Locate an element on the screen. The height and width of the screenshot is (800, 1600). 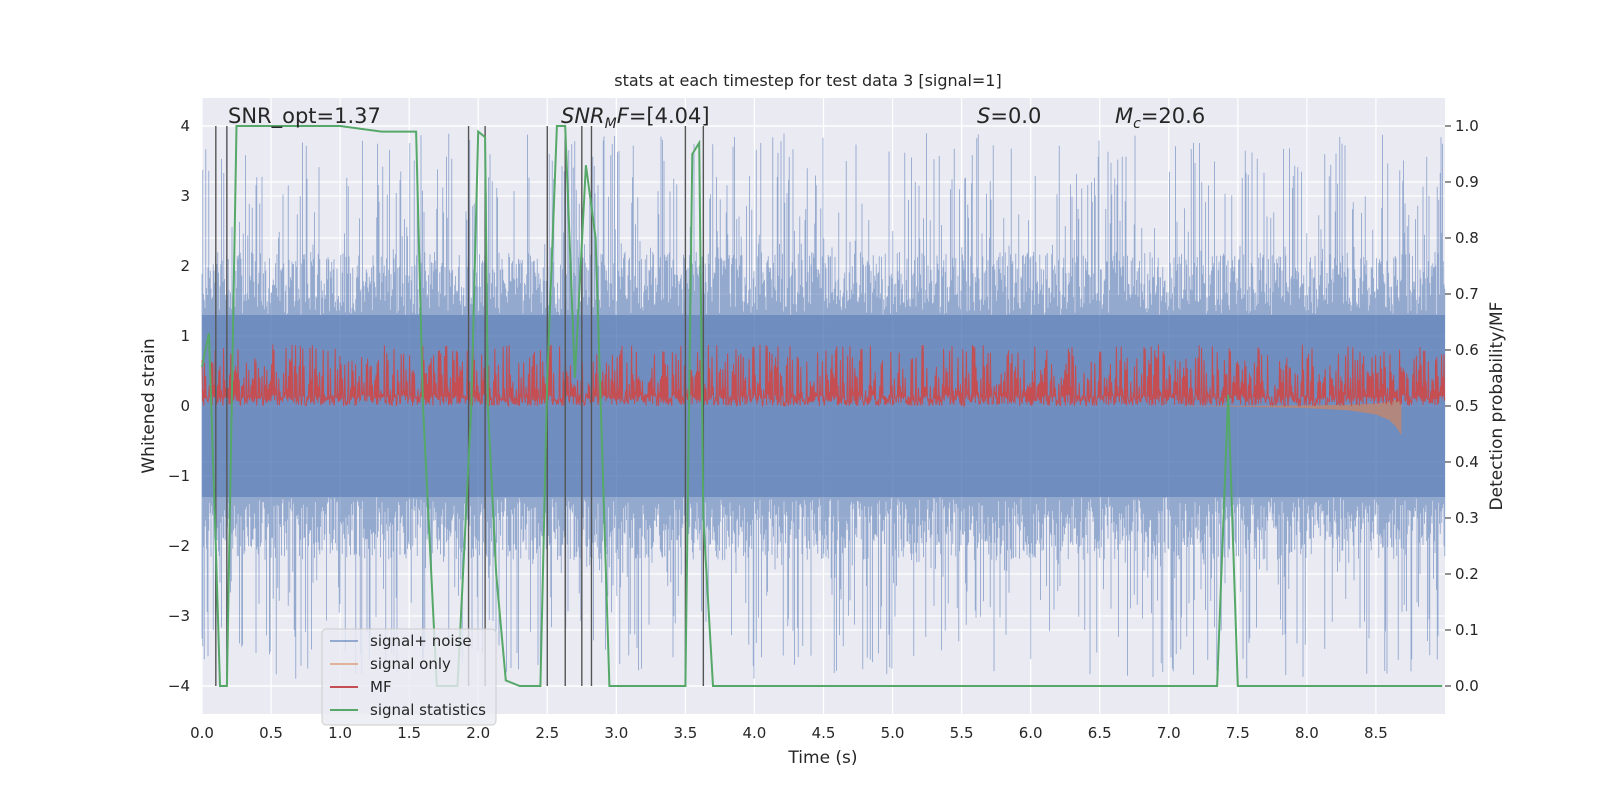
annotation-snr-mf-tail: F is located at coordinates (623, 116).